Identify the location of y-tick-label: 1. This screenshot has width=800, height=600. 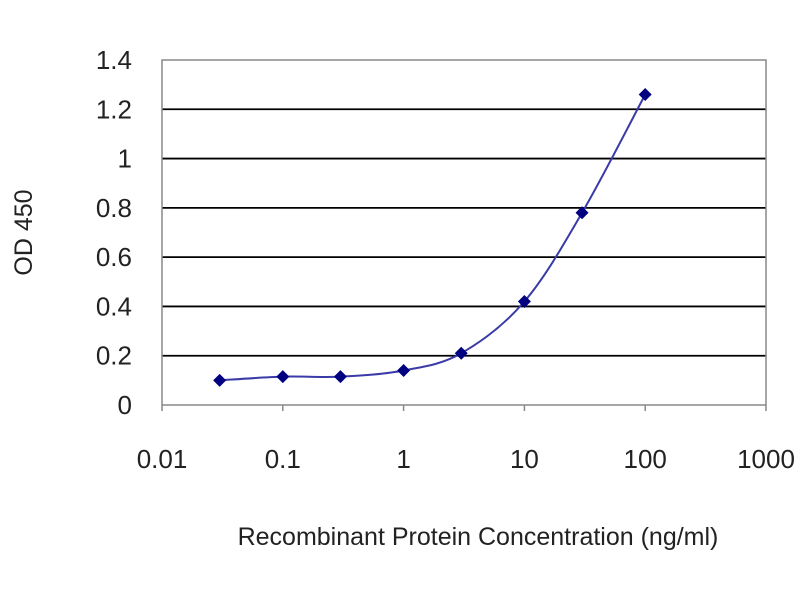
(125, 159).